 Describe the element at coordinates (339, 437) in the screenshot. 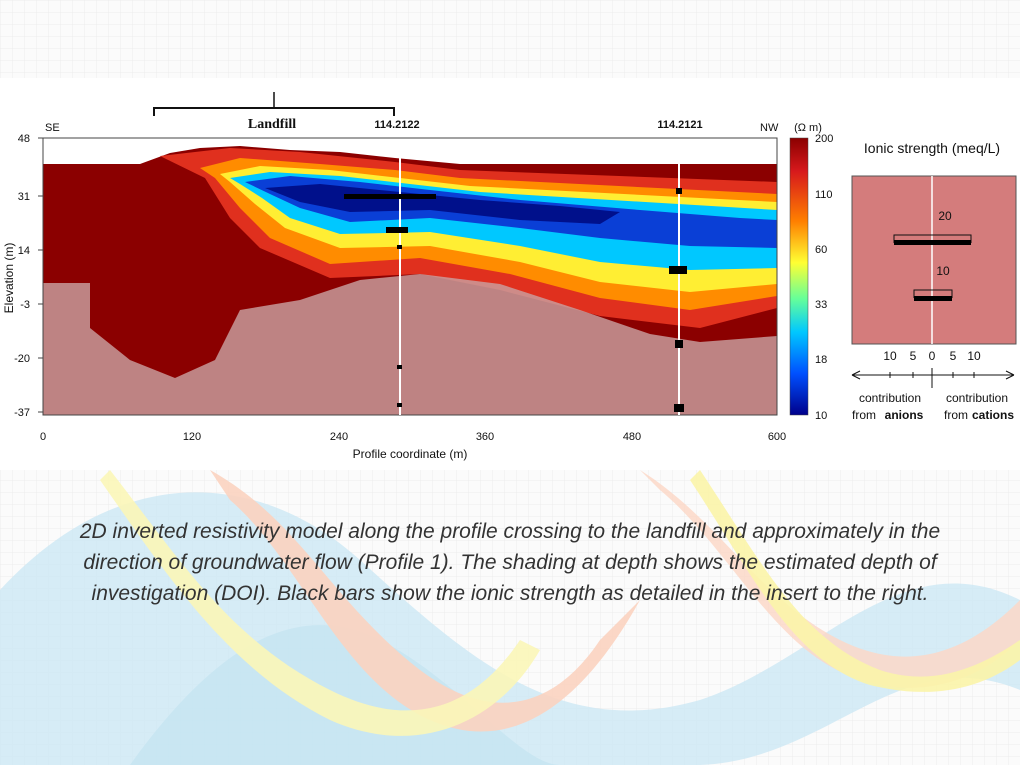

I see `x-tick-label: 240` at that location.